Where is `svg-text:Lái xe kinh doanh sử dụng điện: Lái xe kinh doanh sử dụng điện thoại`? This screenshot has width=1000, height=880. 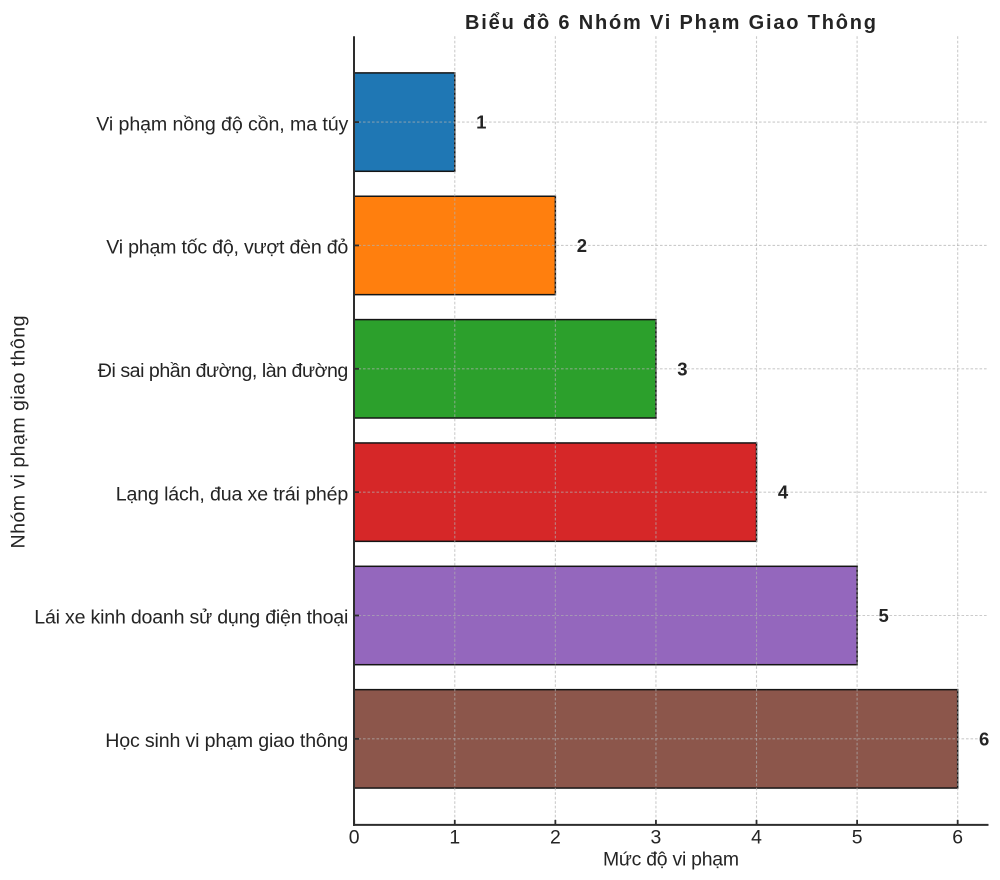 svg-text:Lái xe kinh doanh sử dụng điện: Lái xe kinh doanh sử dụng điện thoại is located at coordinates (191, 618).